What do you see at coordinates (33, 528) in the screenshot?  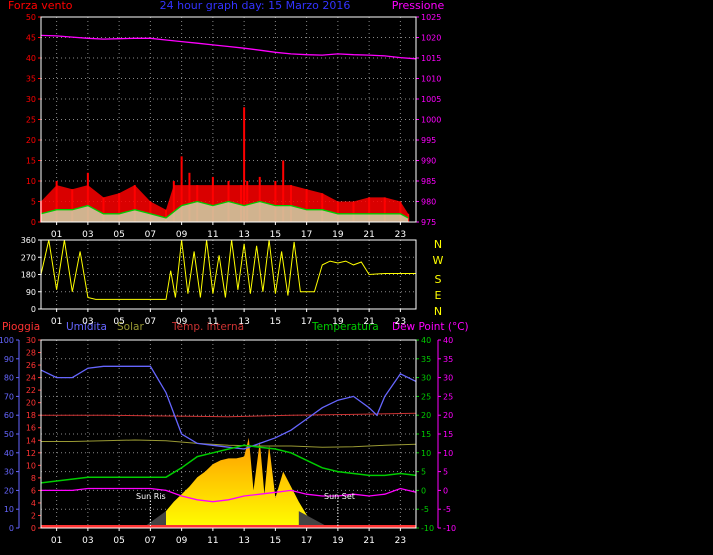 I see `rain-axis-tick-label: 0` at bounding box center [33, 528].